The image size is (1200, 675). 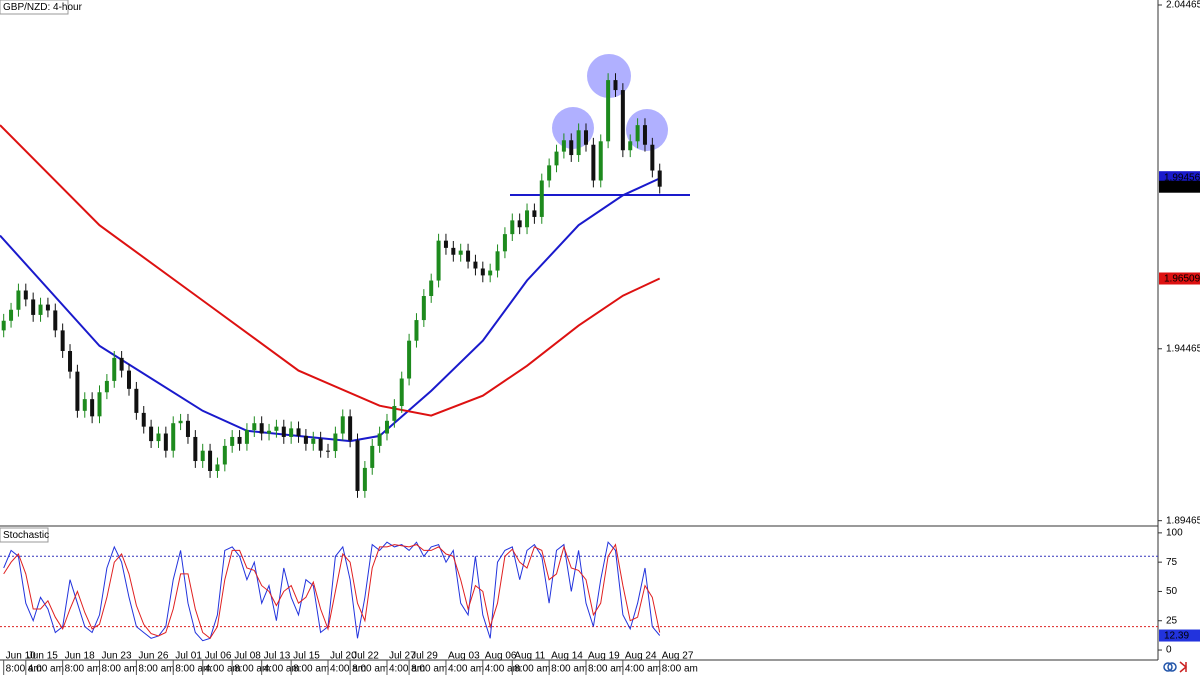 What do you see at coordinates (573, 128) in the screenshot?
I see `left-shoulder` at bounding box center [573, 128].